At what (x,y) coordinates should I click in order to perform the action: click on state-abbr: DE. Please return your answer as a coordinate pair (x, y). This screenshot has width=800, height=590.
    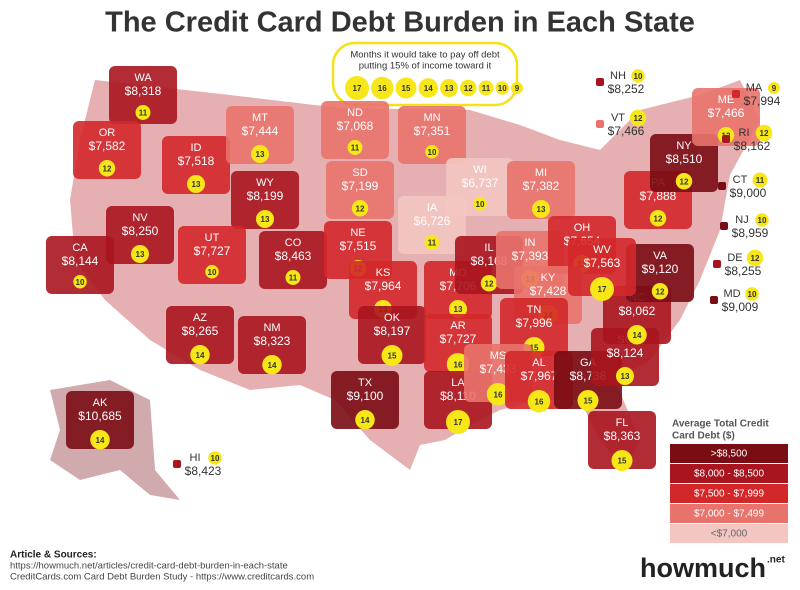
    Looking at the image, I should click on (734, 258).